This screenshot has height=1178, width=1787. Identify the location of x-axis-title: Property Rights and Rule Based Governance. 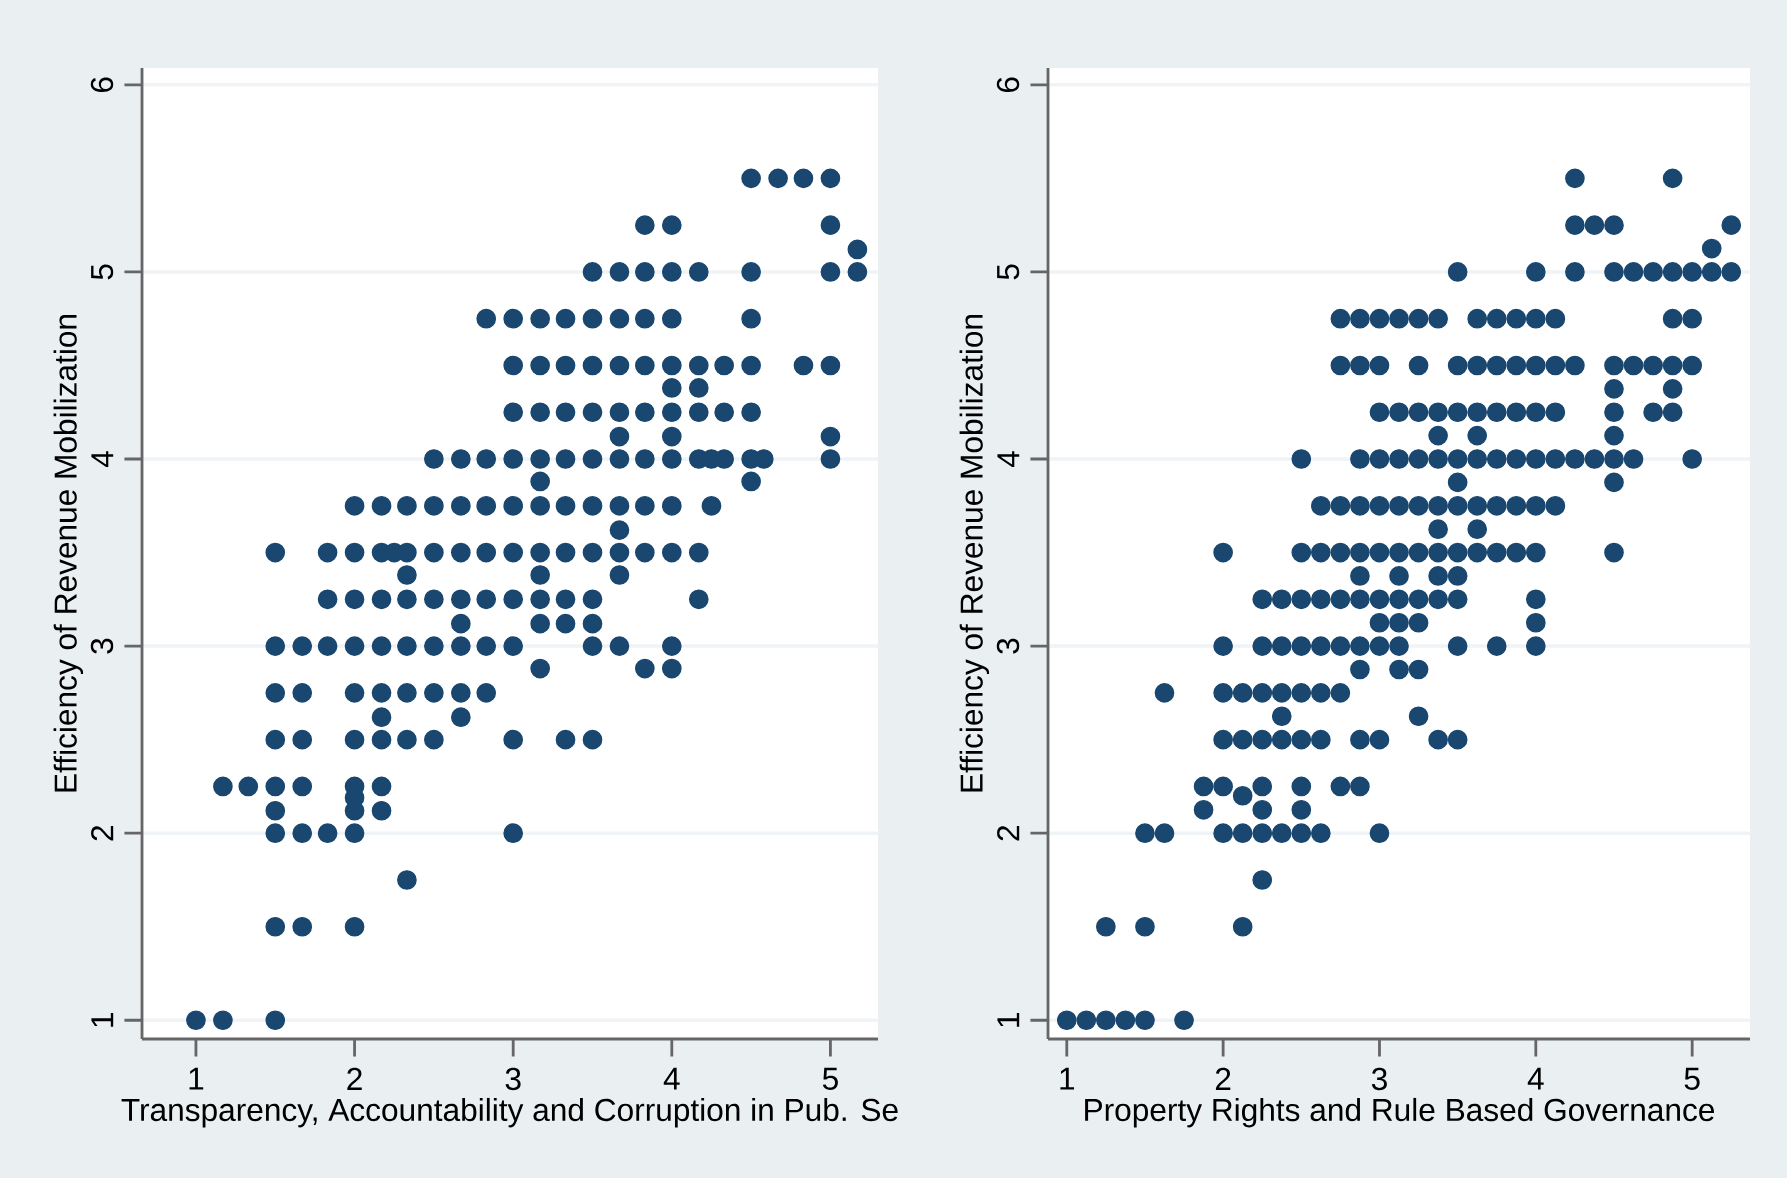
(1400, 1112).